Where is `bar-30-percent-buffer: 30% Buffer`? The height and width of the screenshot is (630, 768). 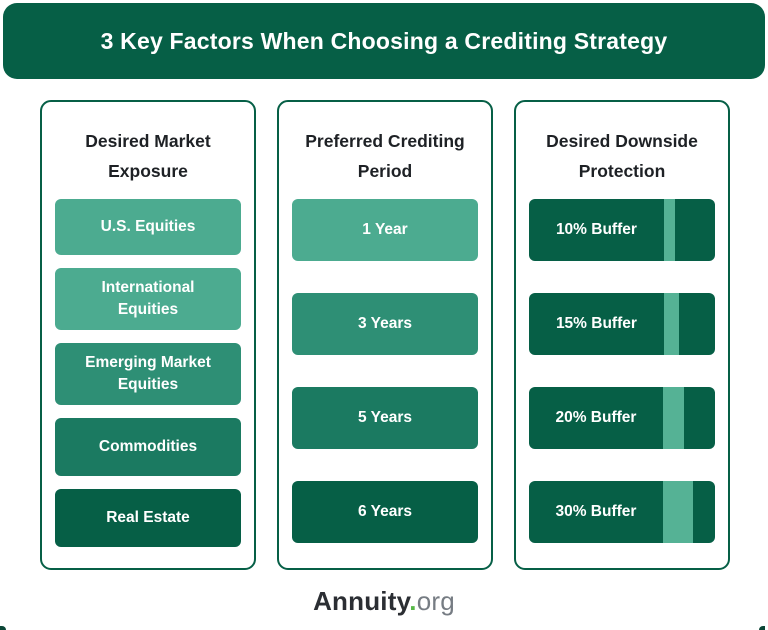
bar-30-percent-buffer: 30% Buffer is located at coordinates (622, 512).